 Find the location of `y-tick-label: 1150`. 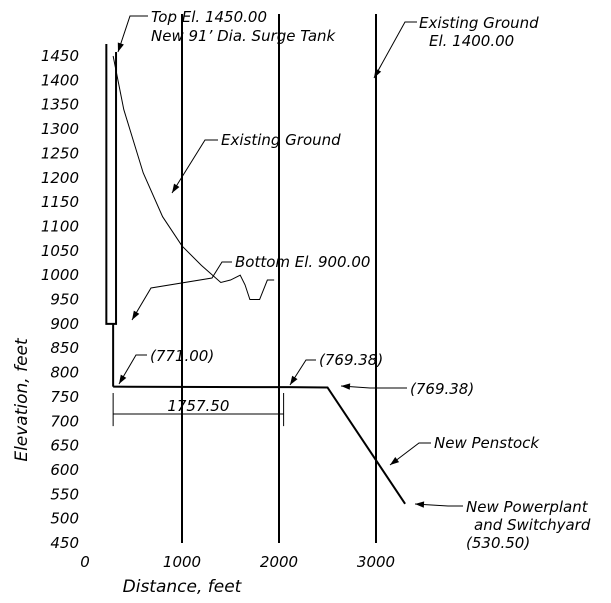

y-tick-label: 1150 is located at coordinates (60, 202).